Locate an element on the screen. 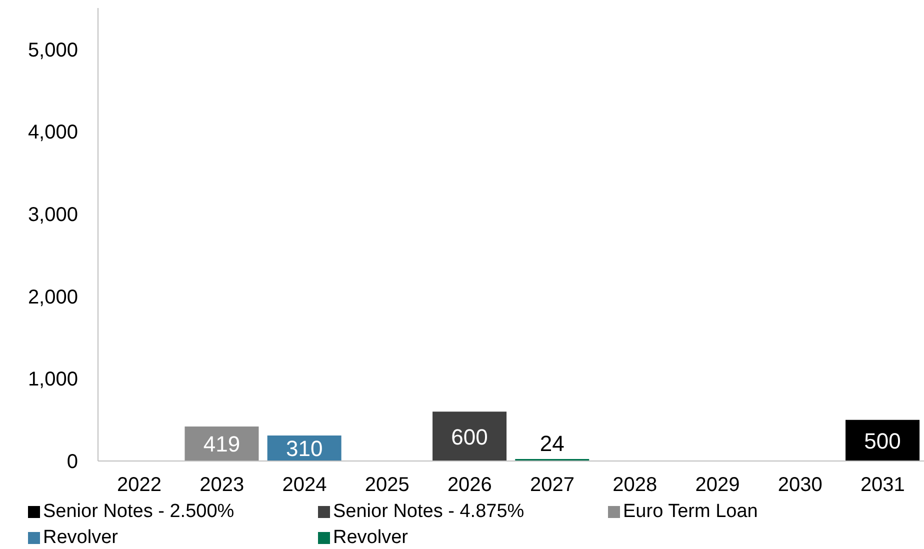  y-tick-label: 0 is located at coordinates (72, 462).